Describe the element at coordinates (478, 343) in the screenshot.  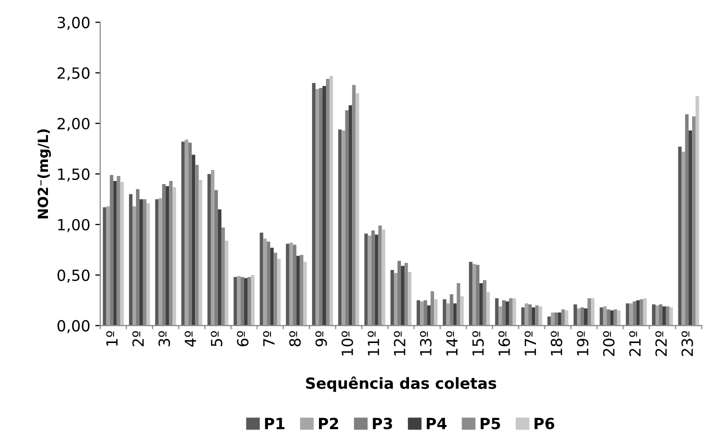
I see `x-tick-label: 15º` at that location.